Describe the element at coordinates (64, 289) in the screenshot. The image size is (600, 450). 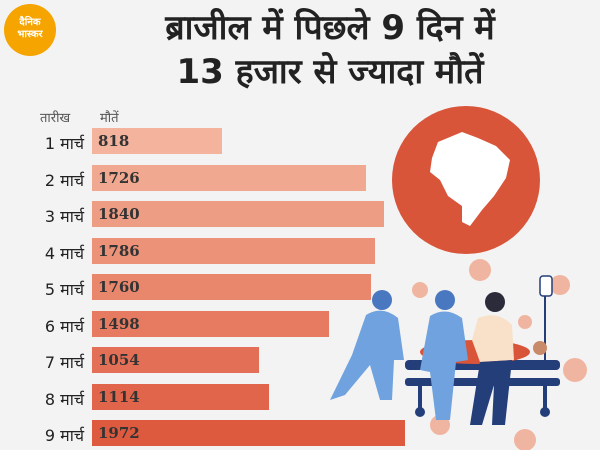
I see `tick-label: 5 मार्च` at that location.